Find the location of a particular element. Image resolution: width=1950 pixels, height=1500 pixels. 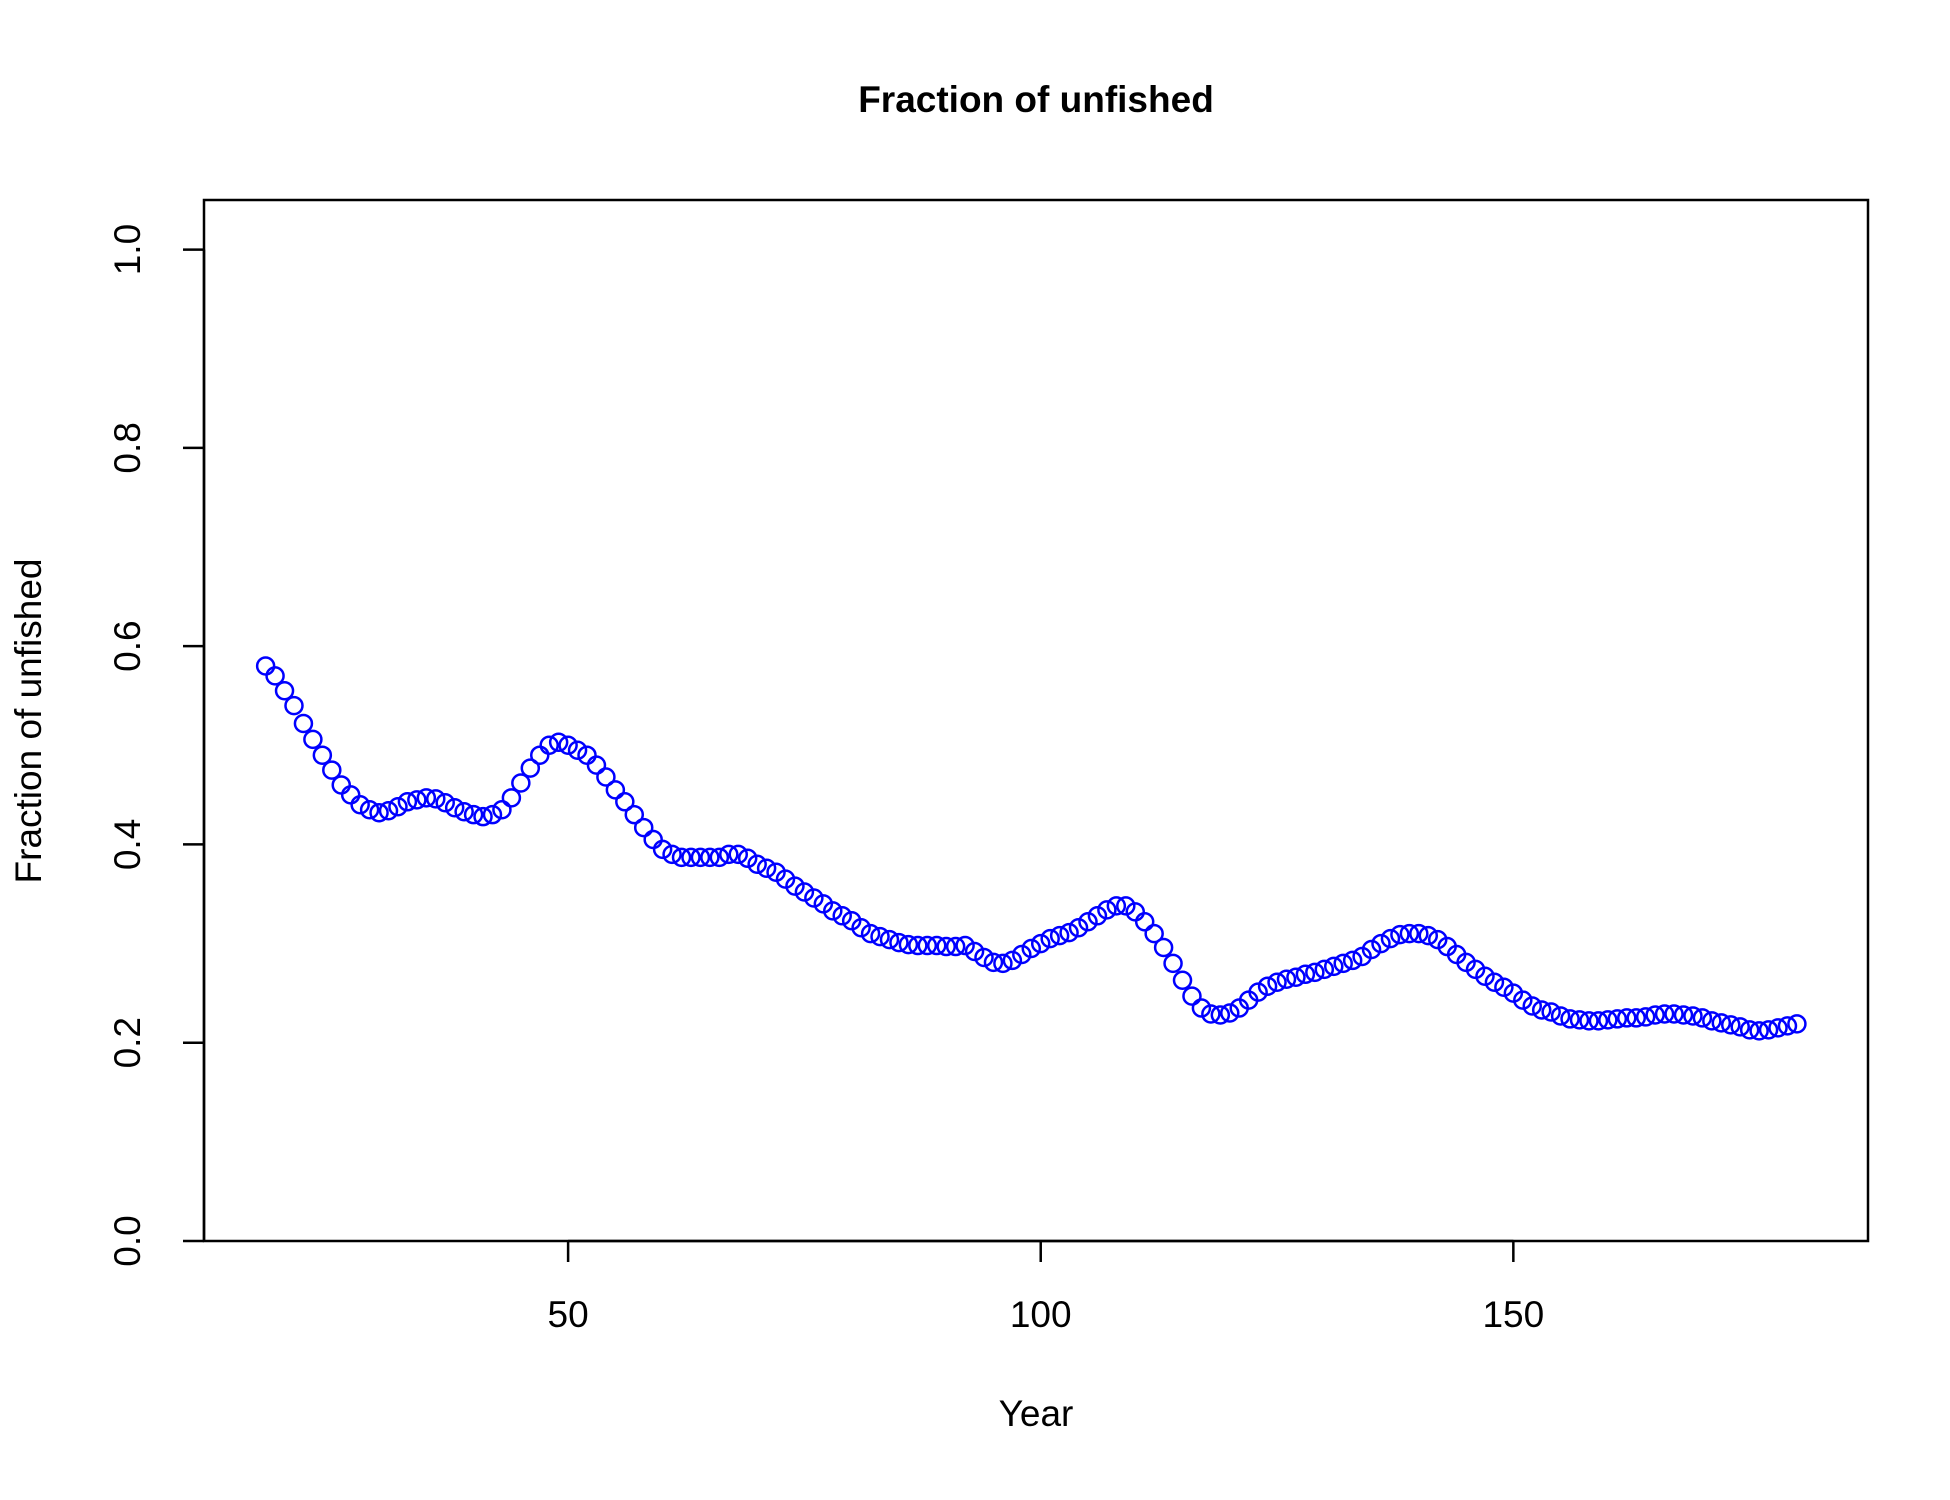

x-axis-label: Year is located at coordinates (1036, 1413).